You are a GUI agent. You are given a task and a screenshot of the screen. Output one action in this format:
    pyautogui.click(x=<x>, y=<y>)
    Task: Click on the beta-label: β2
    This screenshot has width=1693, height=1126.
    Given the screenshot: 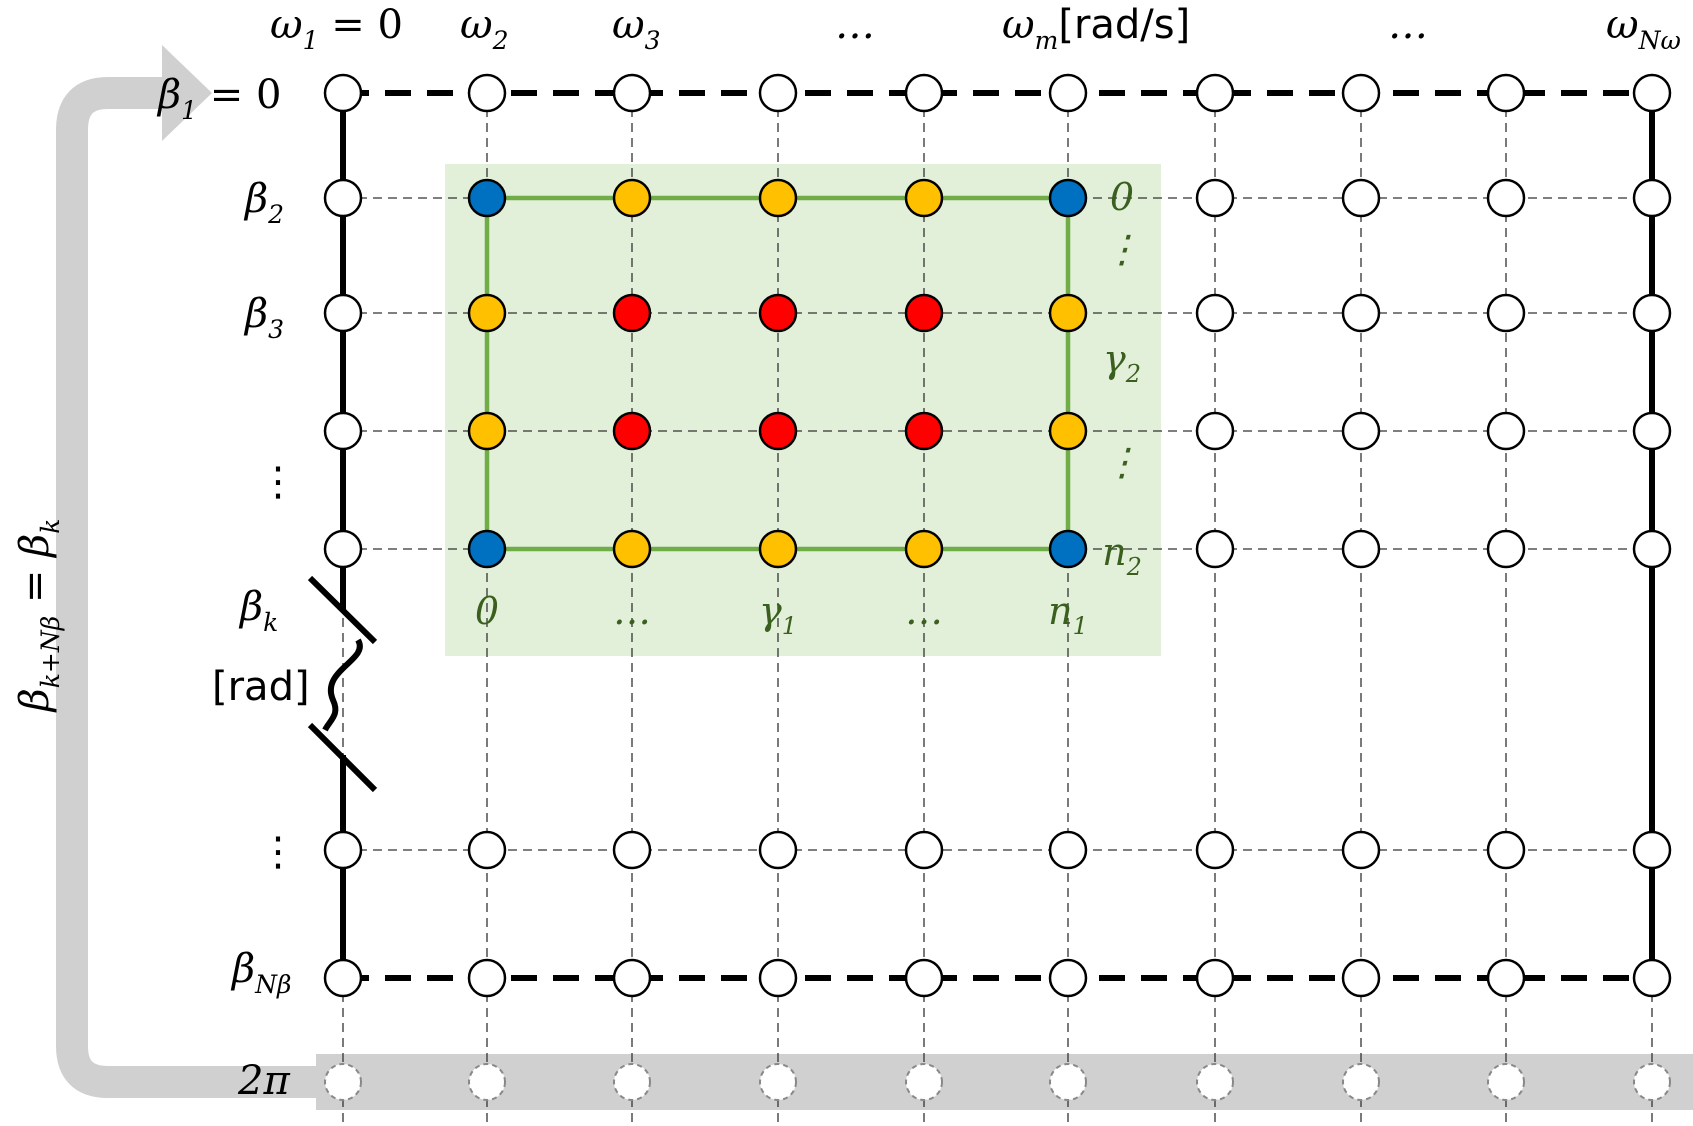 What is the action you would take?
    pyautogui.click(x=263, y=202)
    